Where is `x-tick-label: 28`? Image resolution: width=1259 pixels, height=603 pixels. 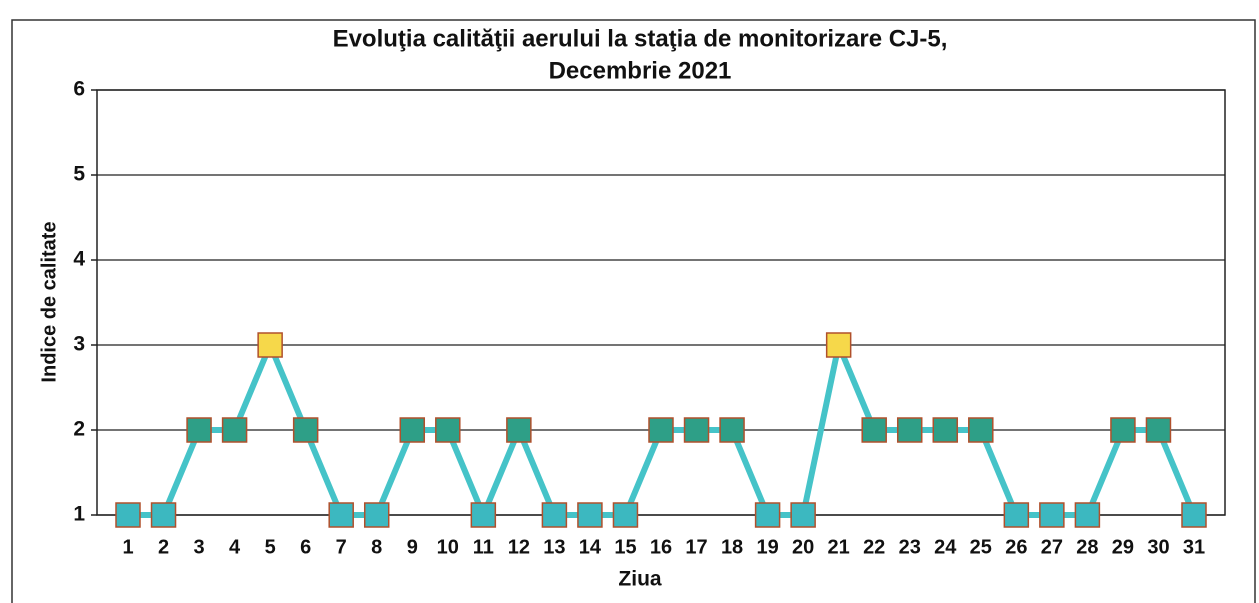 x-tick-label: 28 is located at coordinates (1087, 547).